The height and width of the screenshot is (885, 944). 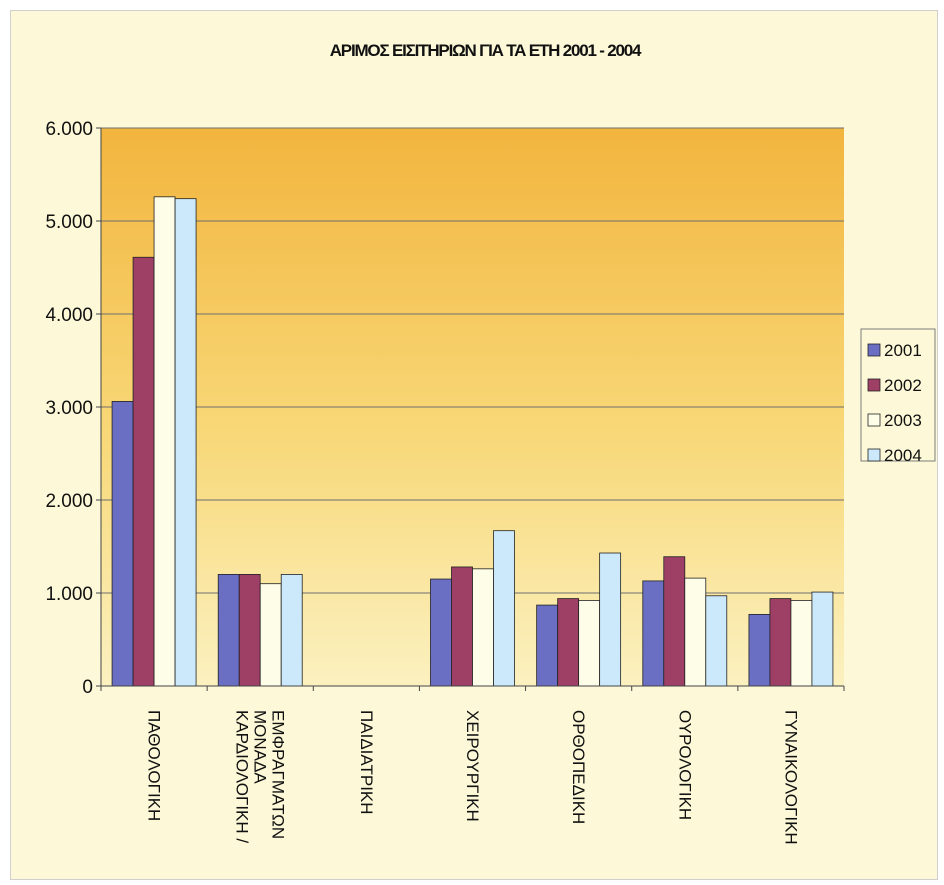 What do you see at coordinates (903, 350) in the screenshot?
I see `legend-entry: 2001` at bounding box center [903, 350].